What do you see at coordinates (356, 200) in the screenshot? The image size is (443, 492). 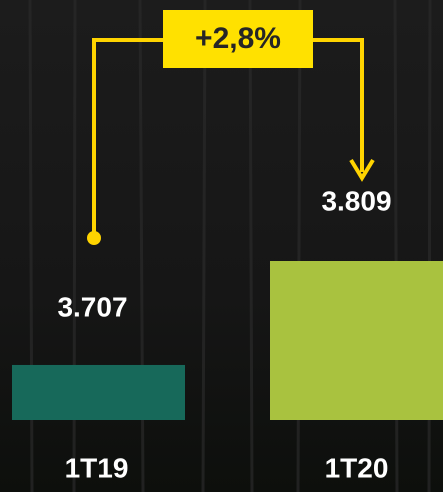 I see `value-label: 3.809` at bounding box center [356, 200].